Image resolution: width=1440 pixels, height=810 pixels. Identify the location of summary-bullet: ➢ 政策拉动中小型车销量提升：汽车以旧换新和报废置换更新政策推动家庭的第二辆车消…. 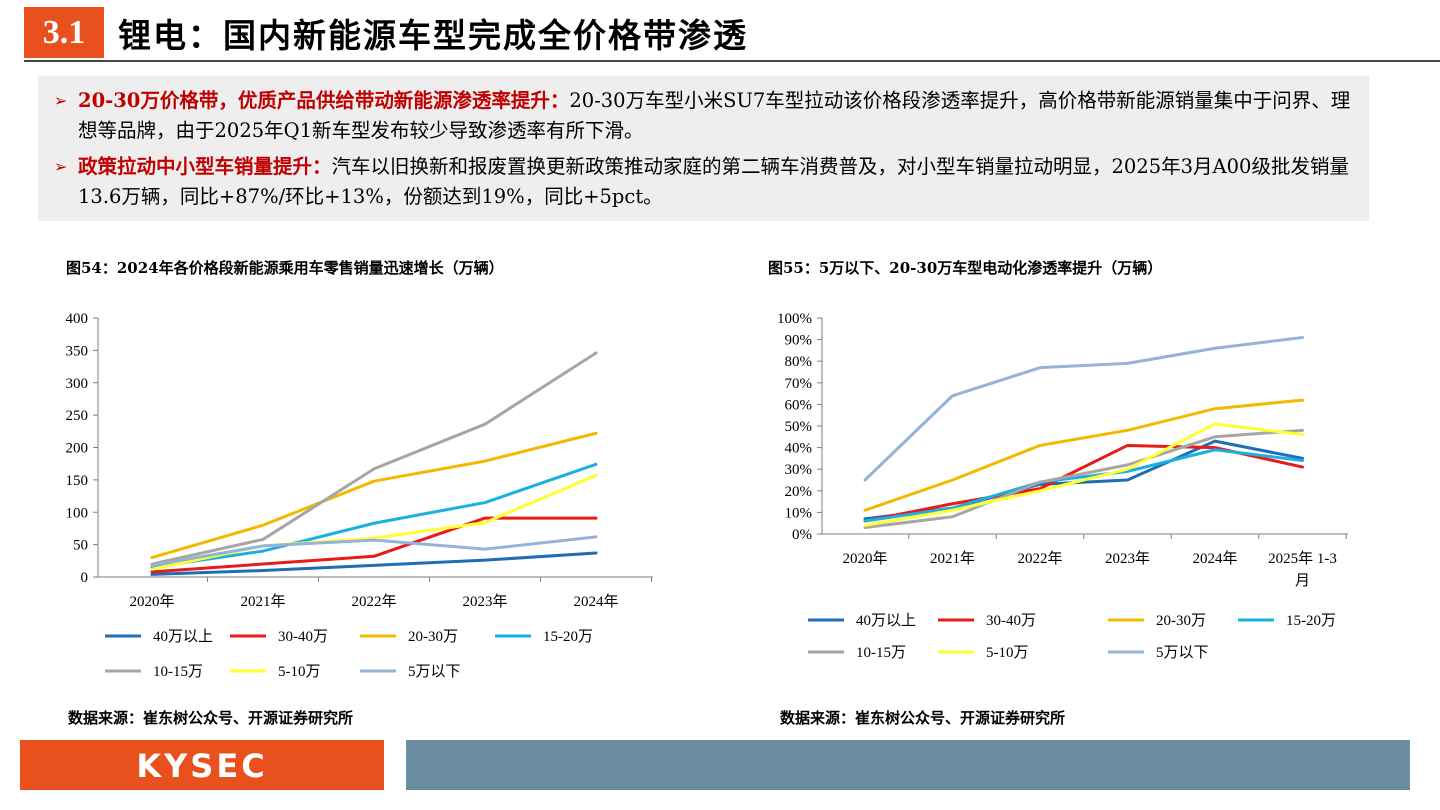
(705, 182).